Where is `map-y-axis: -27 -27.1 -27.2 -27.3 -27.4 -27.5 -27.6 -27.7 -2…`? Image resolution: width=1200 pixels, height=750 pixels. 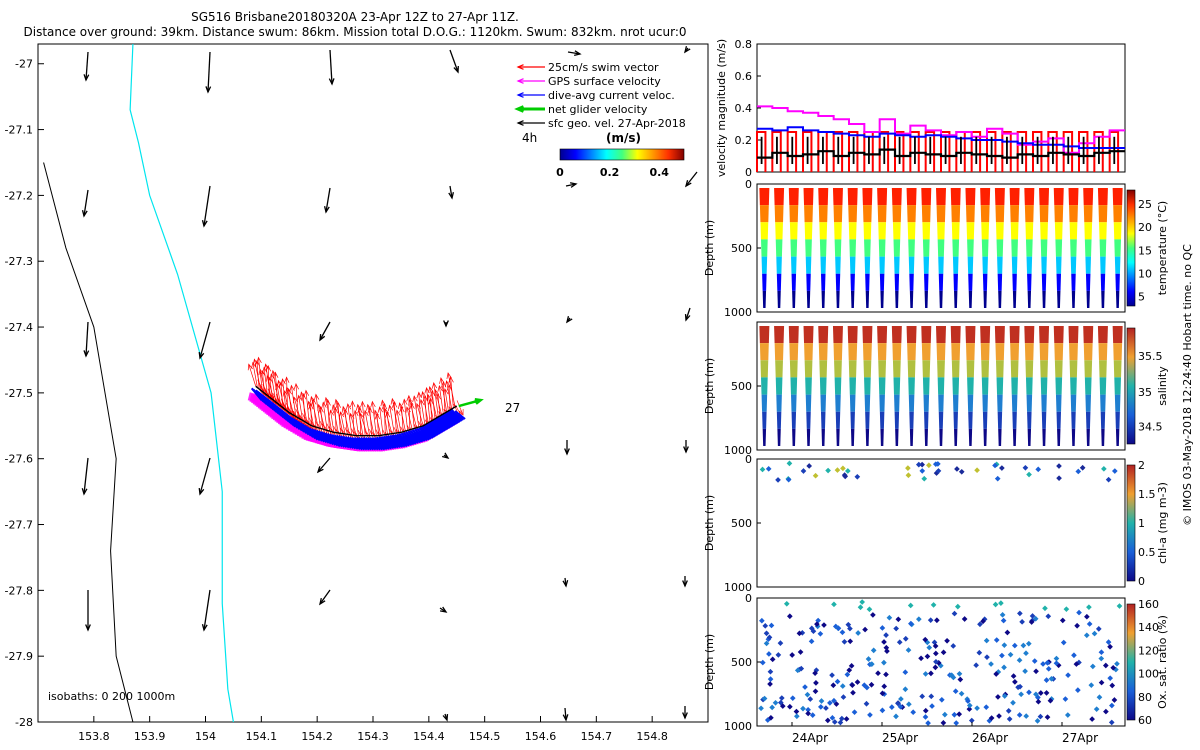
map-y-axis: -27 -27.1 -27.2 -27.3 -27.4 -27.5 -27.6 -27.7 -2… is located at coordinates (24, 393).